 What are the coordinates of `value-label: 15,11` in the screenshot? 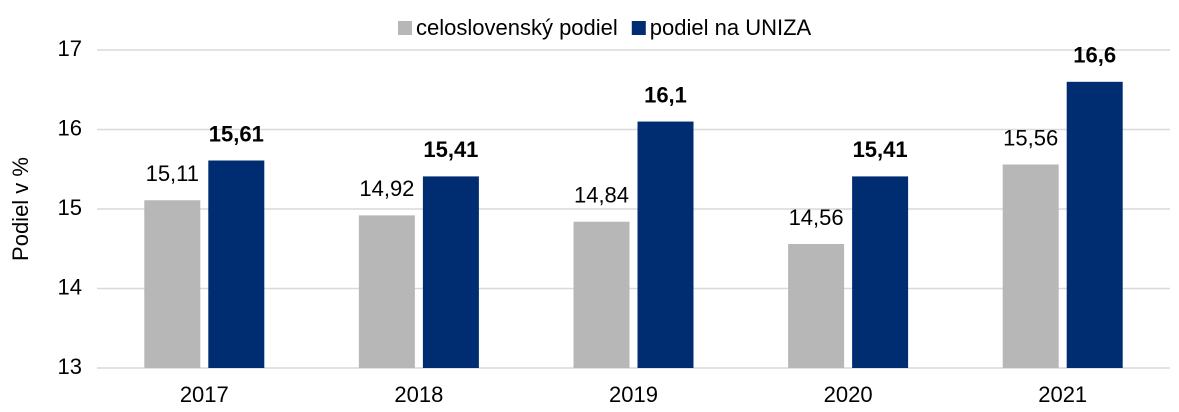 It's located at (172, 173).